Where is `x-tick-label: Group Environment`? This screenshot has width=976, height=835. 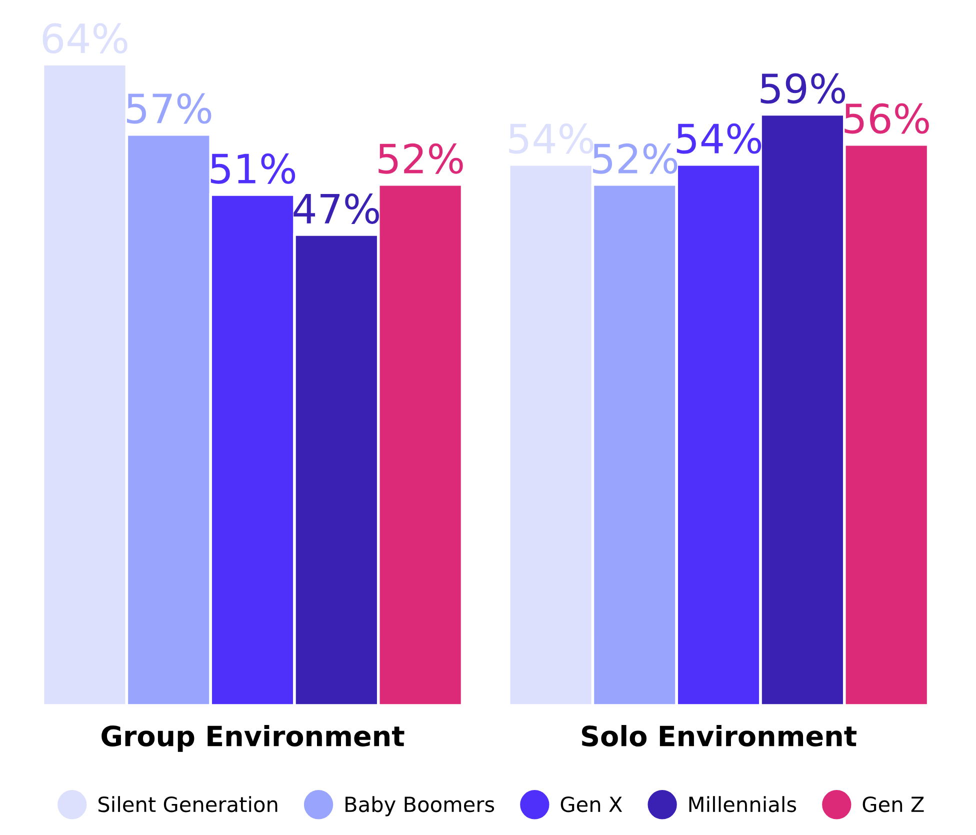
x-tick-label: Group Environment is located at coordinates (253, 738).